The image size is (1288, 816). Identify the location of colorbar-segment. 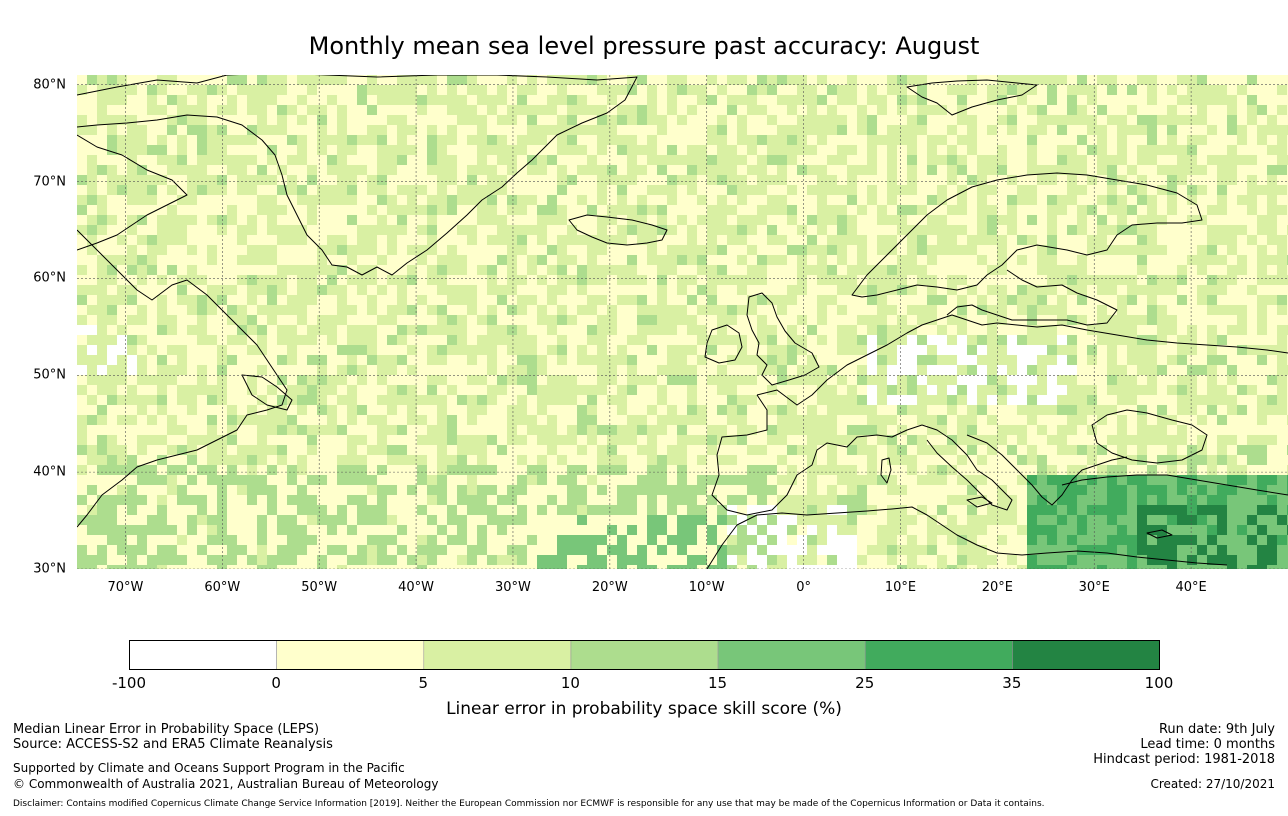
(938, 655).